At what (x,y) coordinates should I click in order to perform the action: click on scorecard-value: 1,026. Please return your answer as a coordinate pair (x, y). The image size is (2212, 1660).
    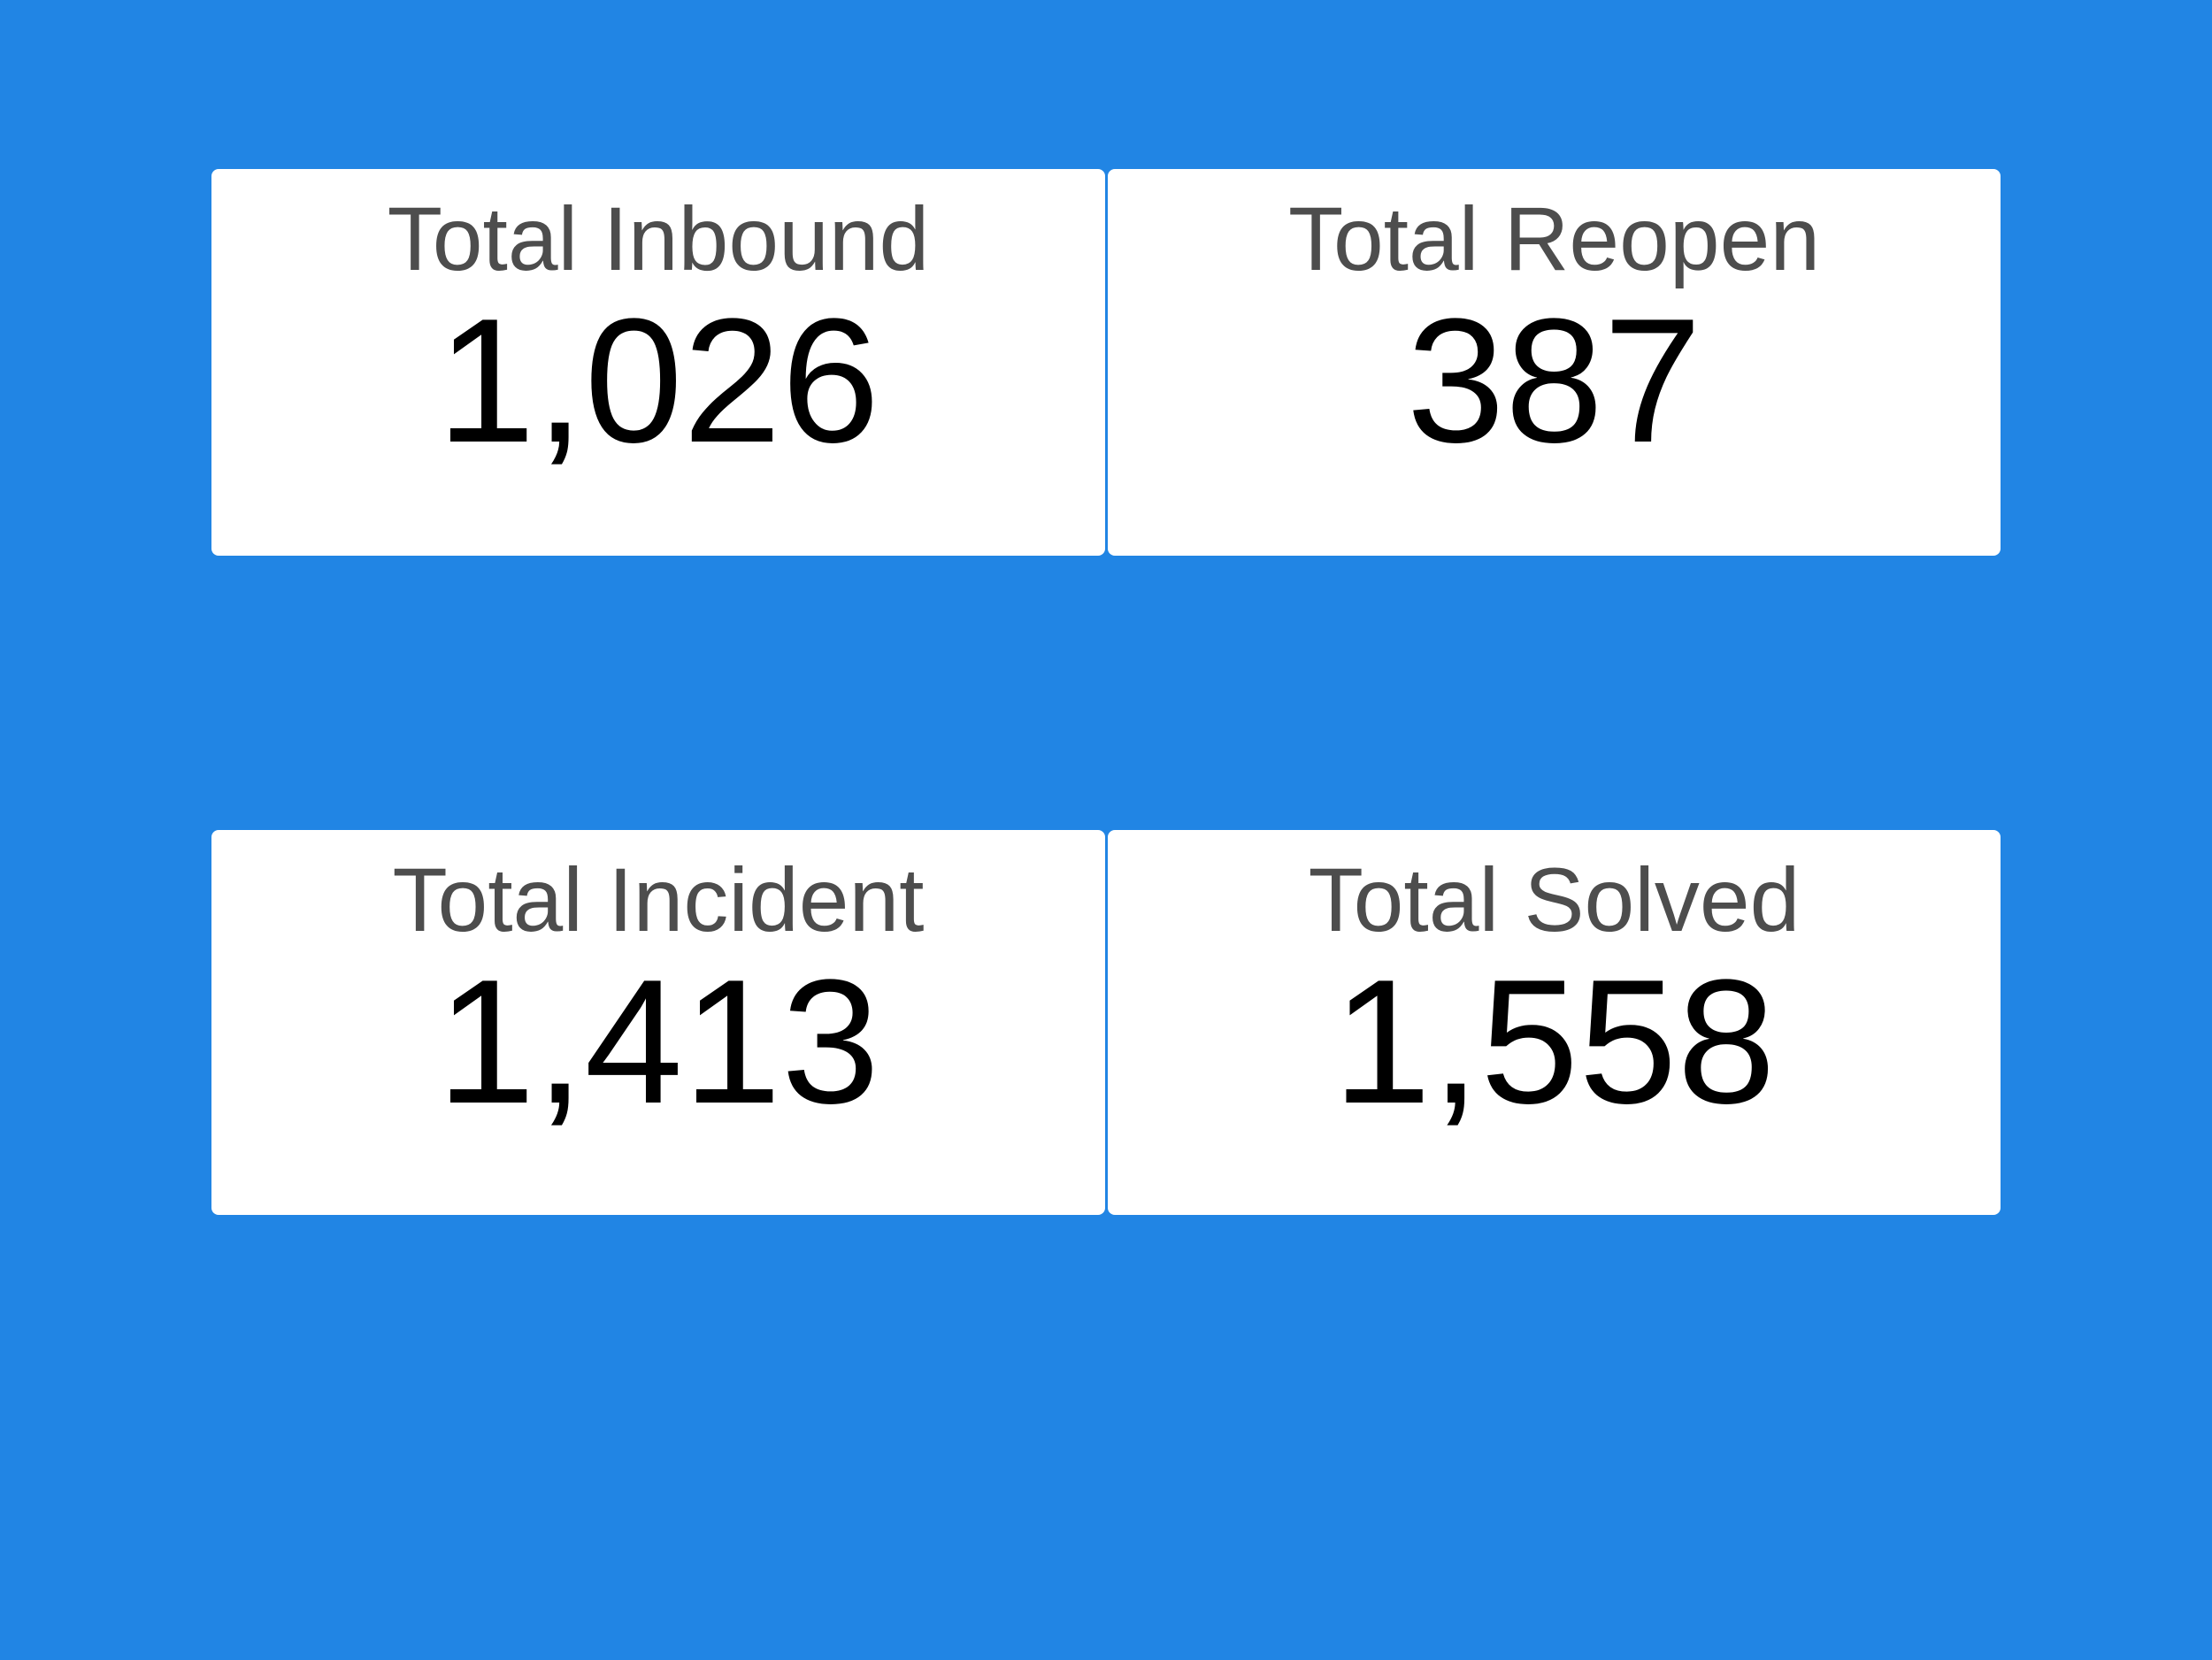
    Looking at the image, I should click on (658, 381).